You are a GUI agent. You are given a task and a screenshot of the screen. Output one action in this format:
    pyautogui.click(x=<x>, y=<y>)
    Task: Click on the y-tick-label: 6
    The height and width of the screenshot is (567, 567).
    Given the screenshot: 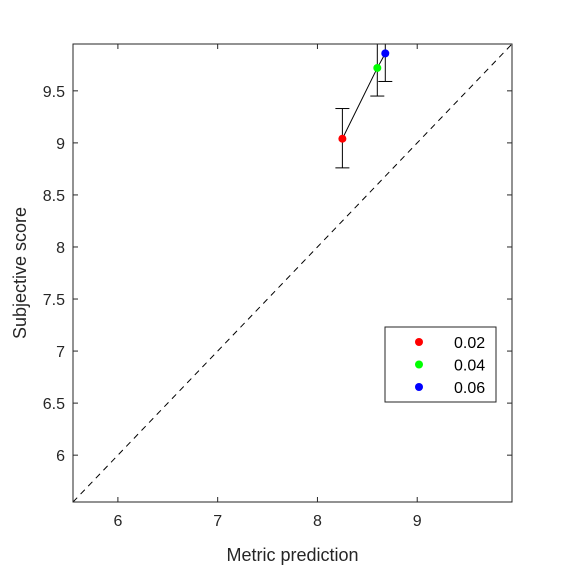 What is the action you would take?
    pyautogui.click(x=60, y=456)
    